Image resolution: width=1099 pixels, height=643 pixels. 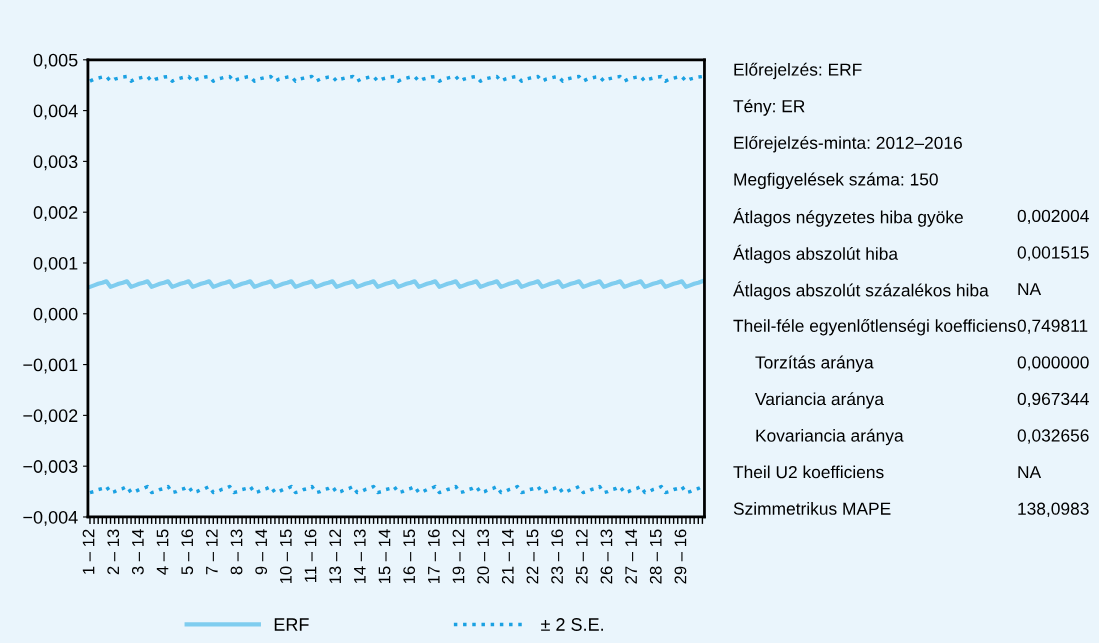 What do you see at coordinates (359, 556) in the screenshot?
I see `x-tick-label: 14 – 13` at bounding box center [359, 556].